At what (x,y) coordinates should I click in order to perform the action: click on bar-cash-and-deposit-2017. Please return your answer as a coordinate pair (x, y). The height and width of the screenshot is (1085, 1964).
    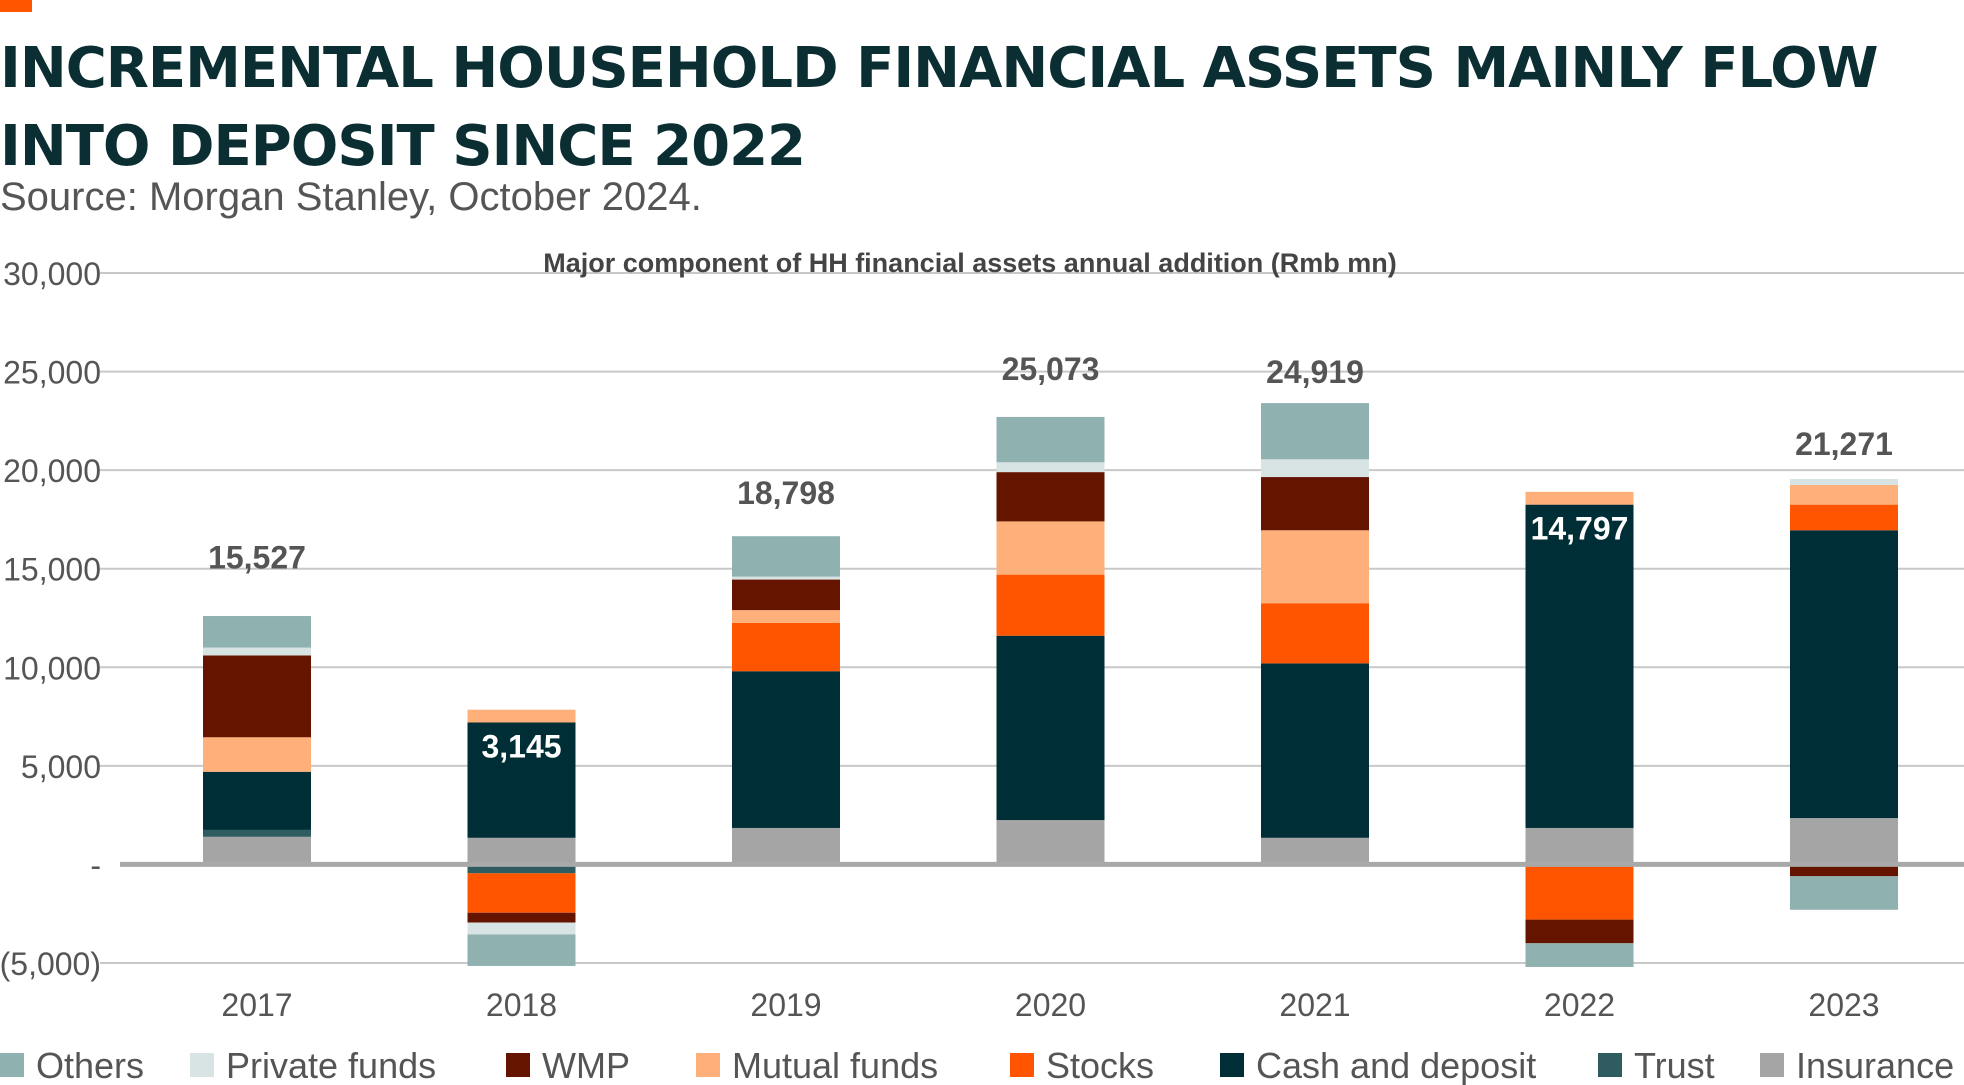
    Looking at the image, I should click on (257, 800).